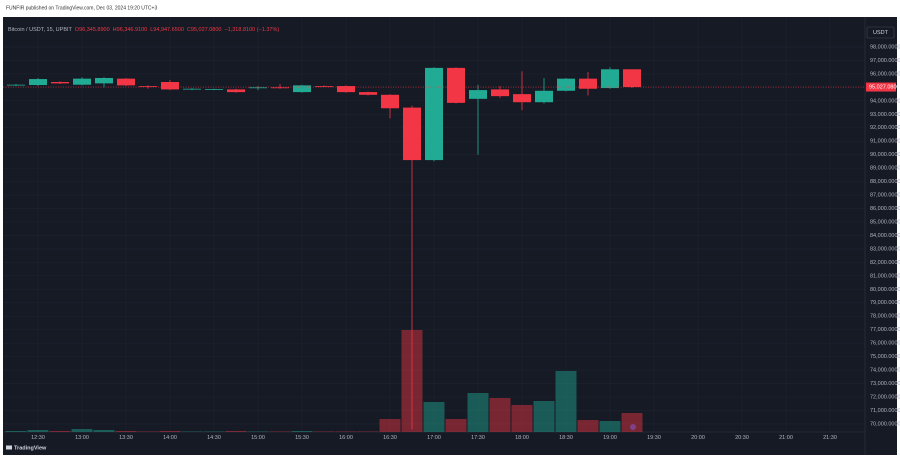  Describe the element at coordinates (885, 384) in the screenshot. I see `y-tick-label: 73,000.0000` at that location.